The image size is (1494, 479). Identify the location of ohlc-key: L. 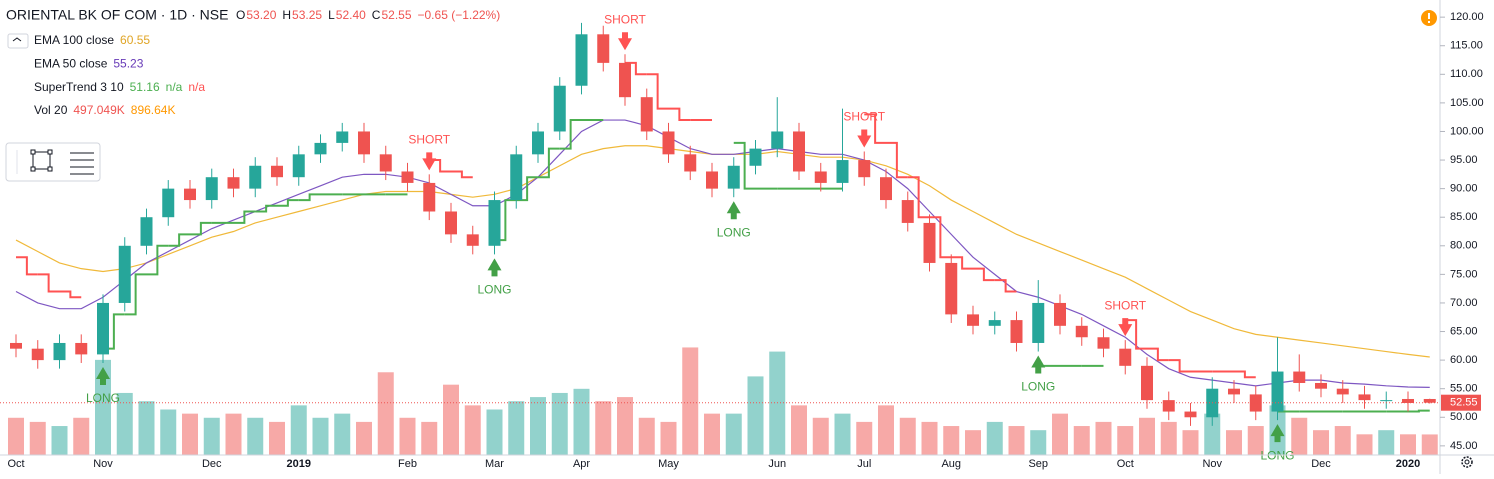
(331, 15).